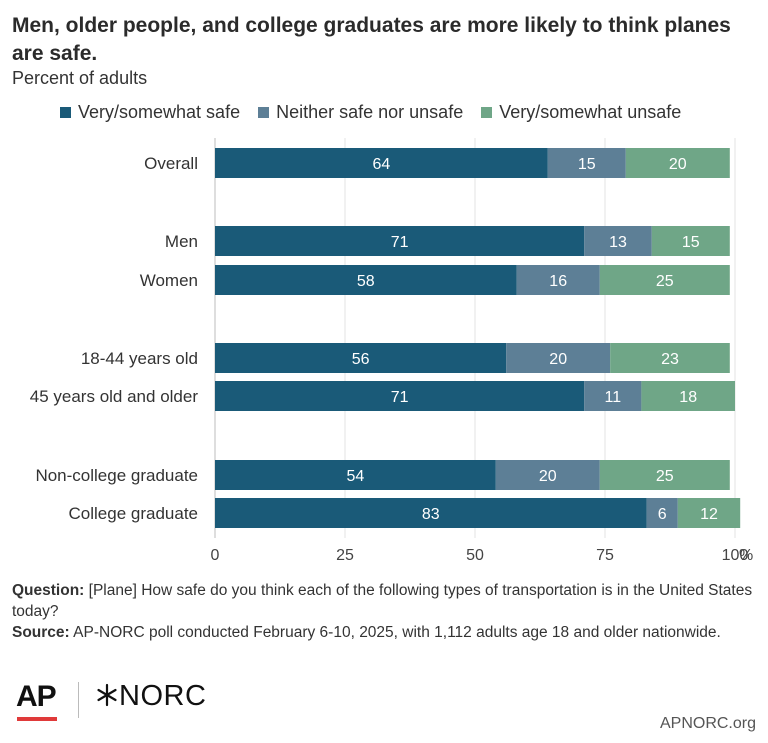  Describe the element at coordinates (264, 112) in the screenshot. I see `legend-swatch-neither` at that location.